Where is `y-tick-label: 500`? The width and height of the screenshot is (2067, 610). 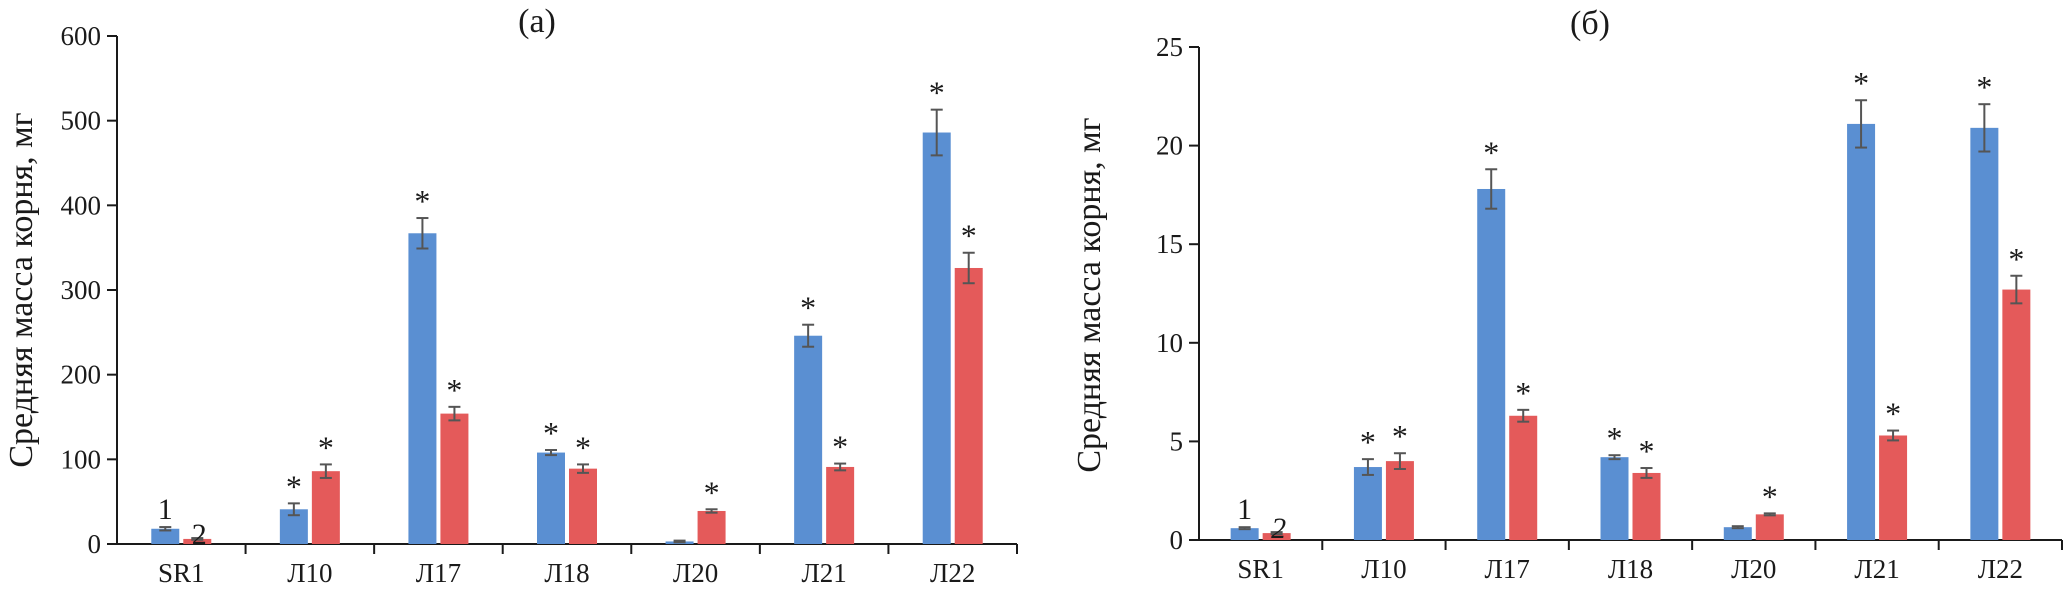
y-tick-label: 500 is located at coordinates (81, 121).